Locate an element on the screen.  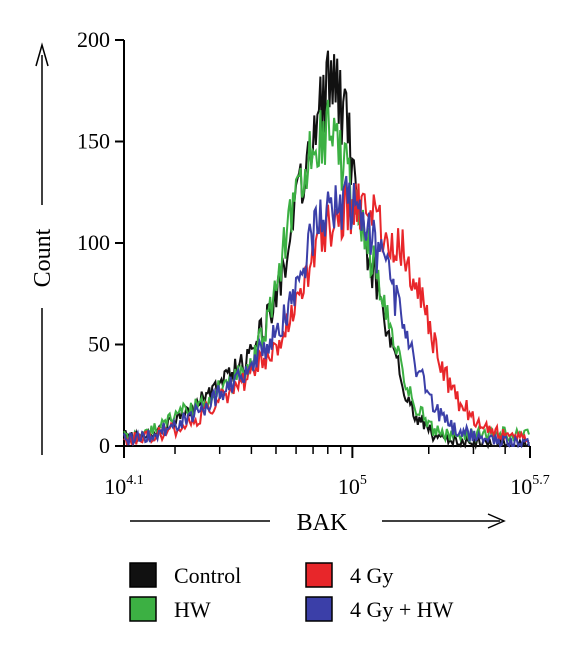
legend-label: 4 Gy is located at coordinates (371, 575).